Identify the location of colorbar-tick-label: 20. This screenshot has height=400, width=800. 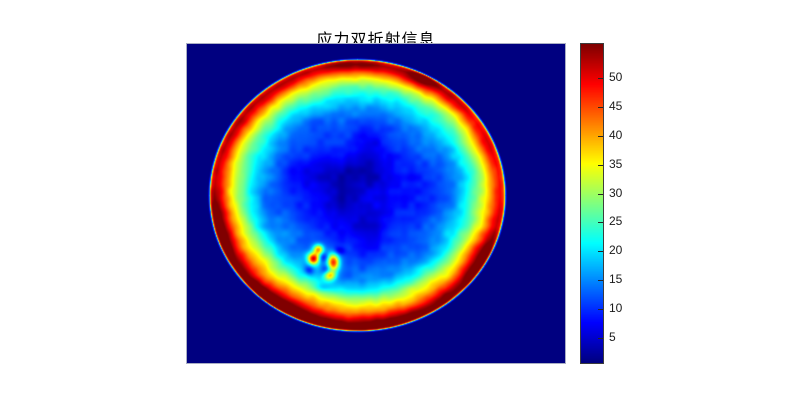
(616, 250).